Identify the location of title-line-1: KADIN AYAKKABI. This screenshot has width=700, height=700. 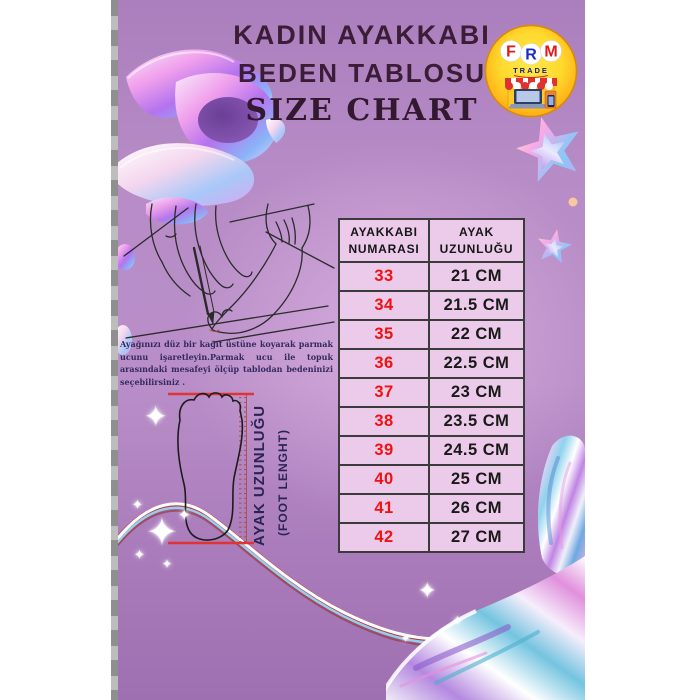
(362, 35).